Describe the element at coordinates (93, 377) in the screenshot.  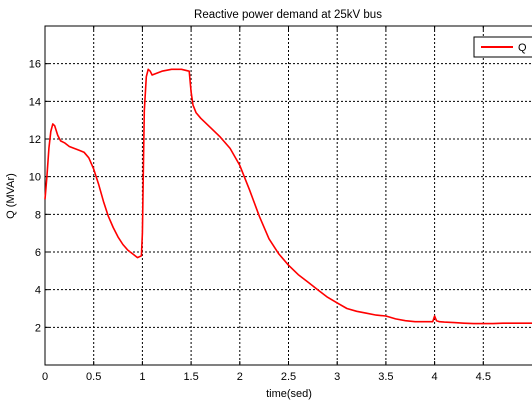
I see `x-tick-label: 0.5` at that location.